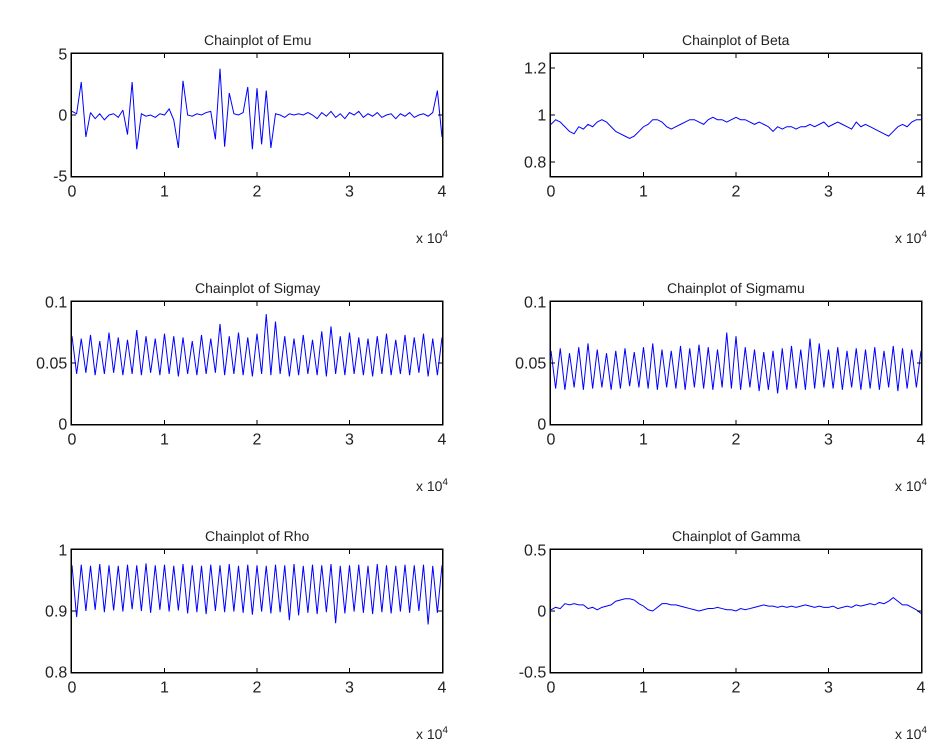 This screenshot has height=751, width=933. What do you see at coordinates (535, 551) in the screenshot?
I see `y-tick-label: 0.5` at bounding box center [535, 551].